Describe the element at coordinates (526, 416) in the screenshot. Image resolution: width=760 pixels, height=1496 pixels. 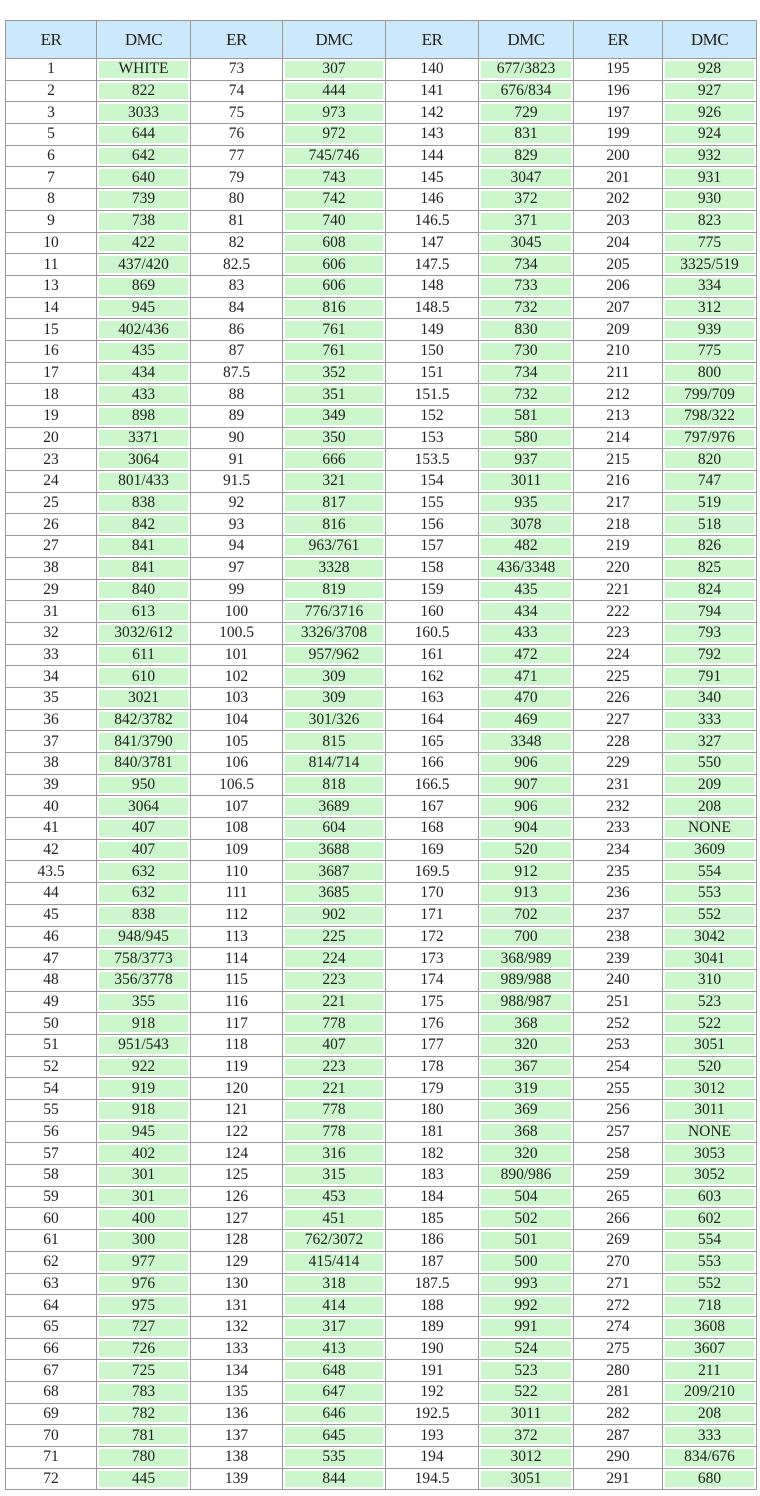
I see `dmc-cell: 581` at that location.